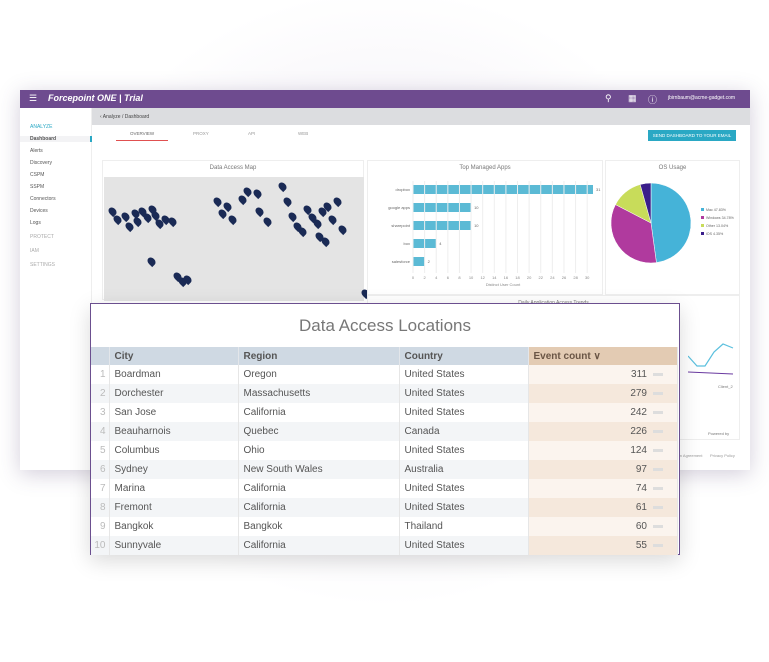  I want to click on sidebar-item-devices: Devices, so click(39, 211).